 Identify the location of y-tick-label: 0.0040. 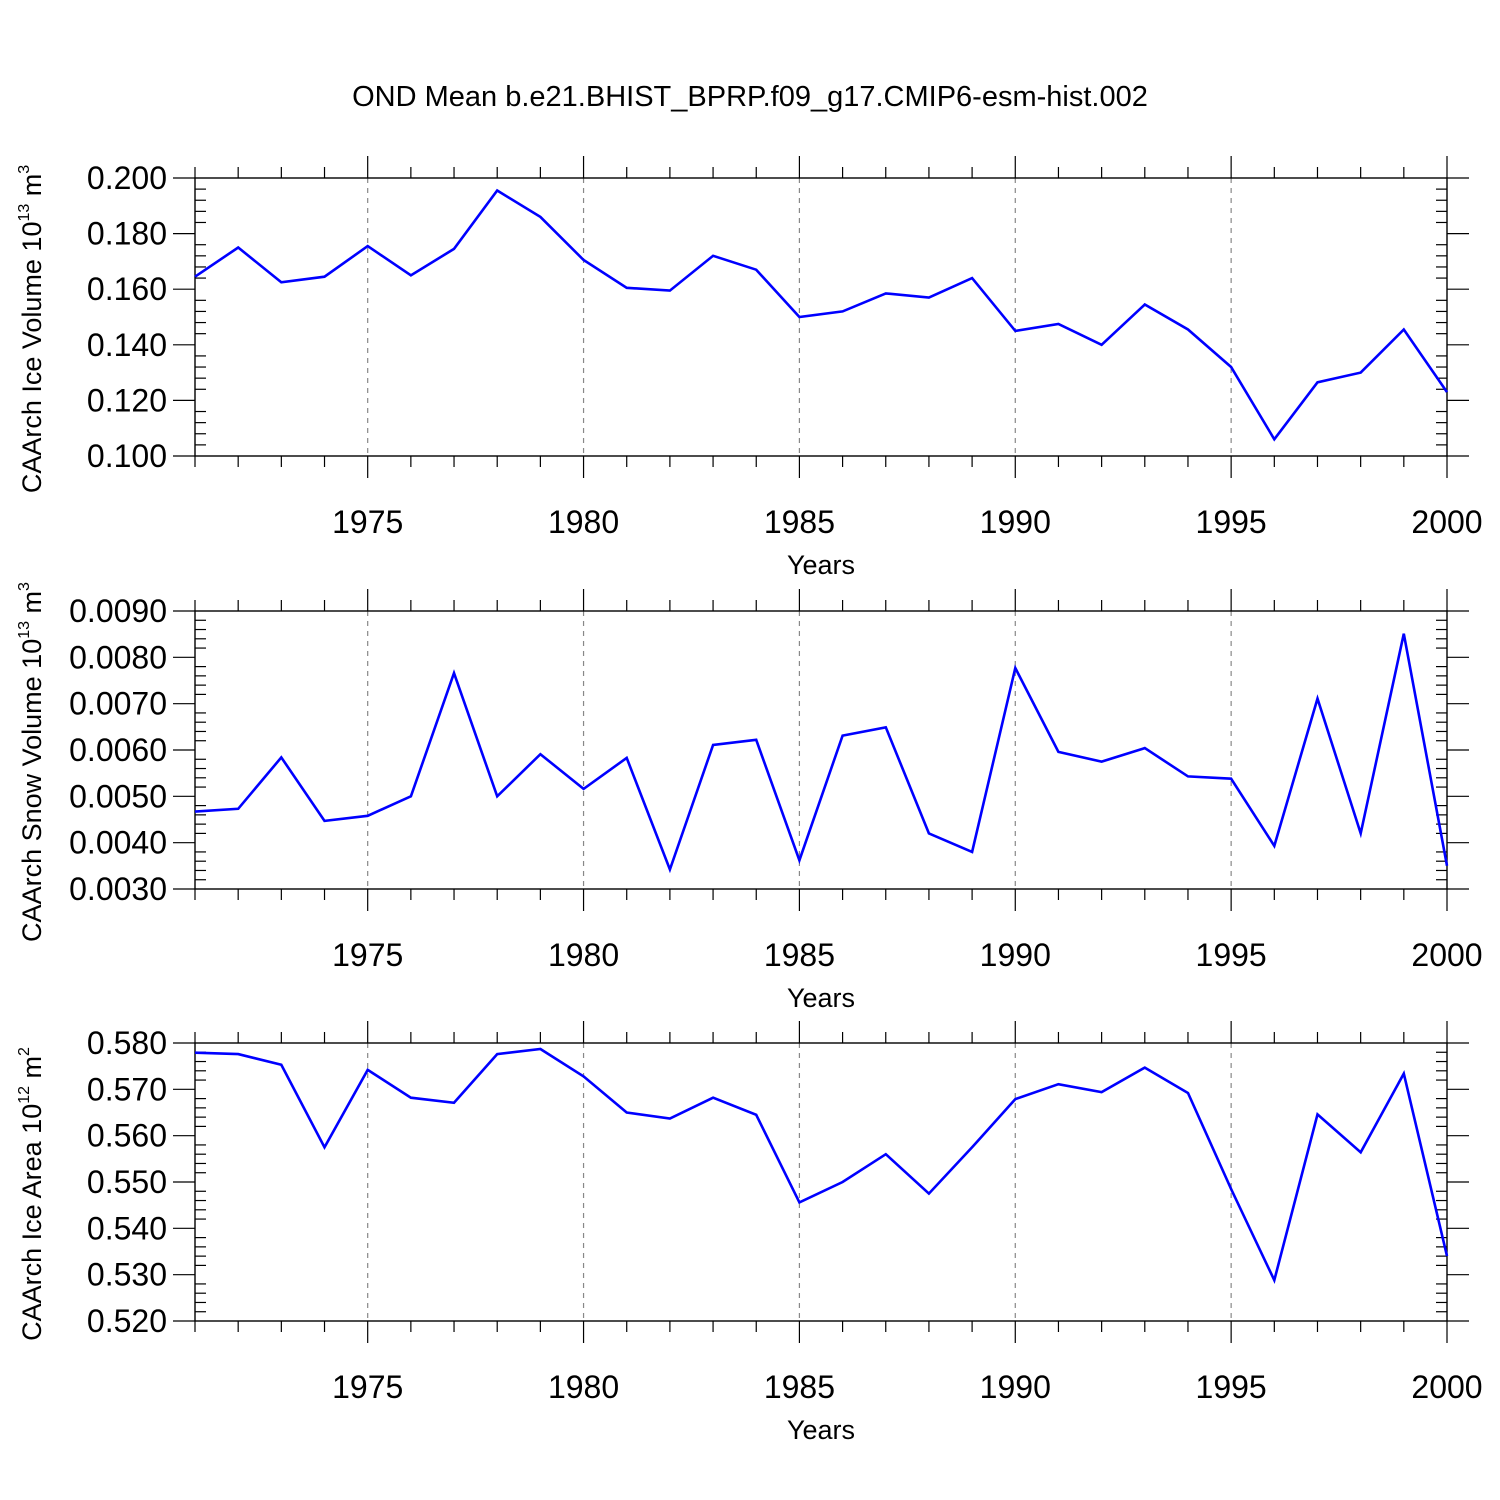
(118, 843).